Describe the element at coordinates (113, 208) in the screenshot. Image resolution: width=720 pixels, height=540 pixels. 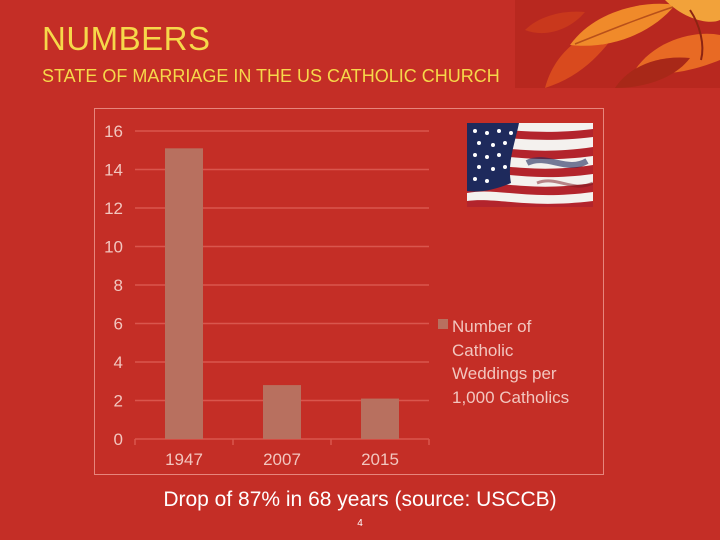
I see `y-tick-label: 12` at that location.